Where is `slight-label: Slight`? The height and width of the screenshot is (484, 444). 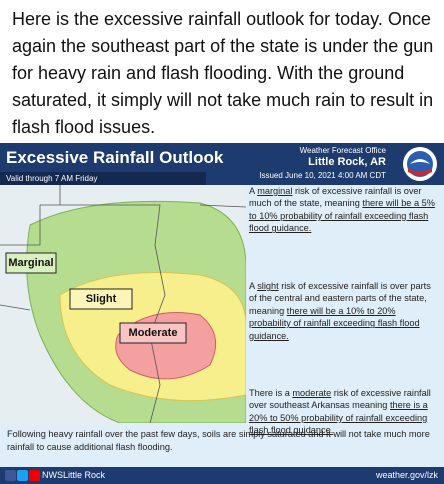 slight-label: Slight is located at coordinates (101, 299).